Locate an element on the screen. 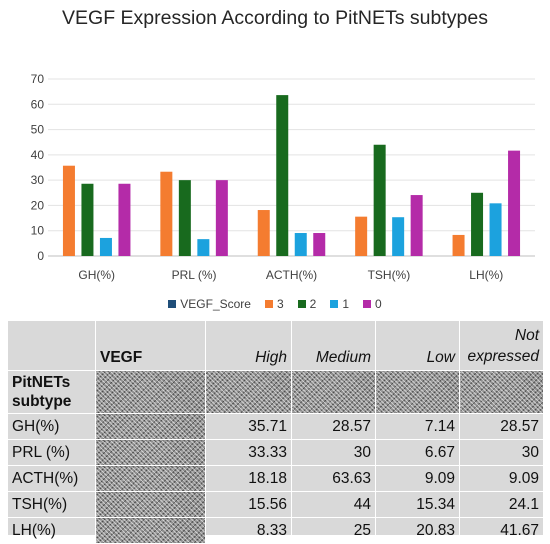  chart-legend: VEGF_Score 3 2 1 0 is located at coordinates (275, 304).